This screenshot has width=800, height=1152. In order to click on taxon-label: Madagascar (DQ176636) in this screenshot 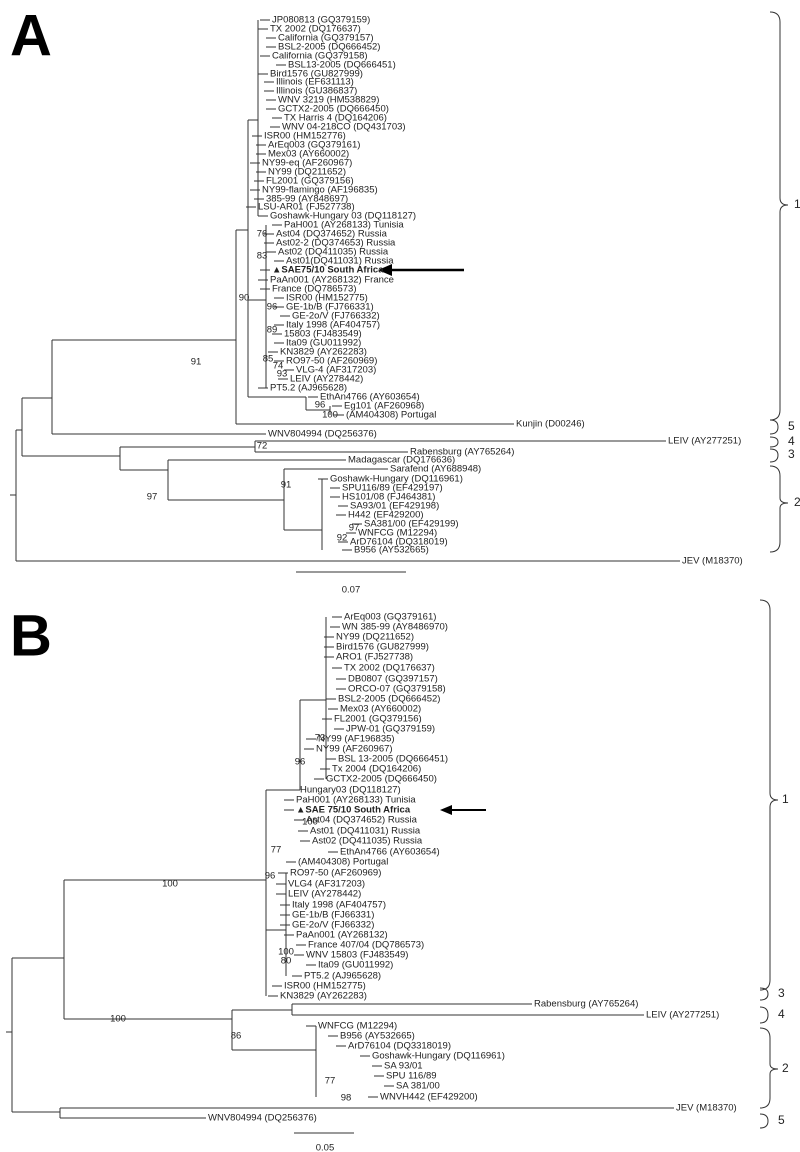, I will do `click(401, 460)`.